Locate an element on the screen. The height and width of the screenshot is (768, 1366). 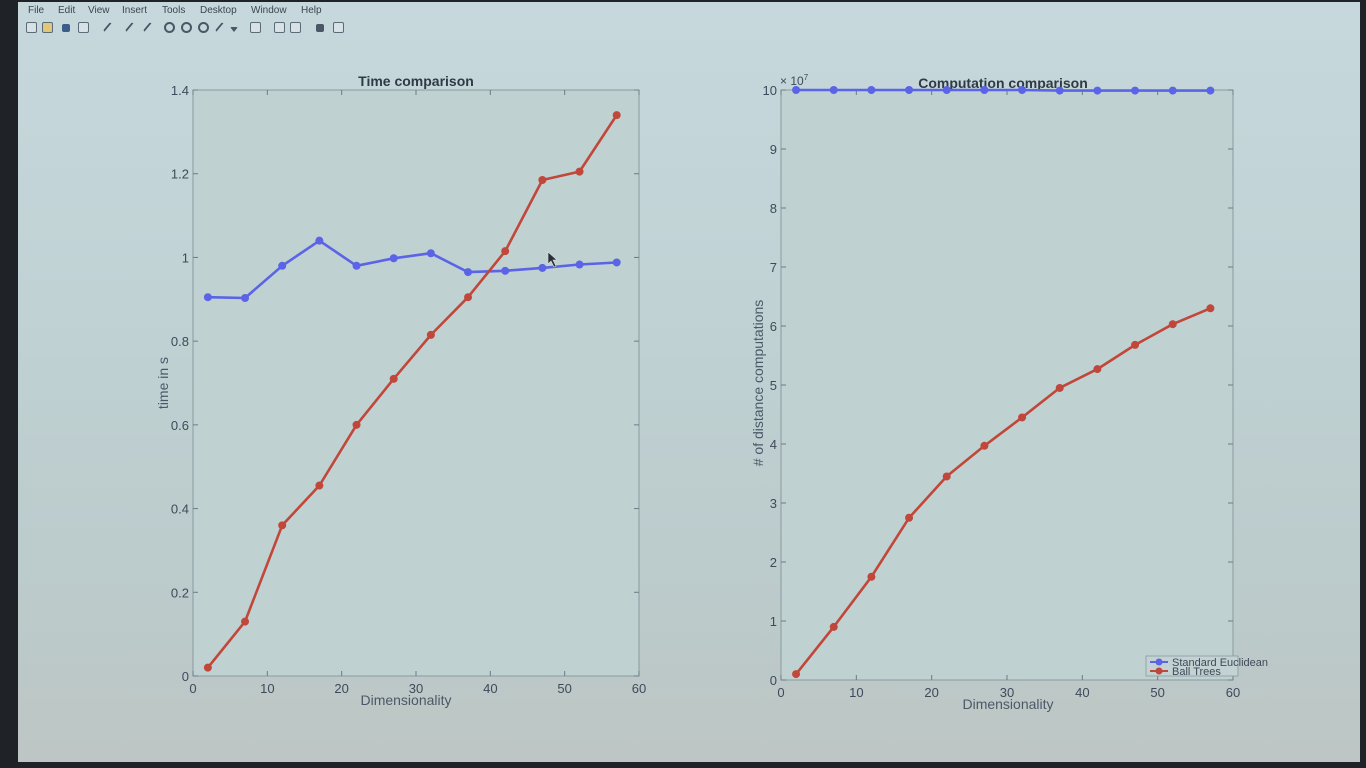
y-tick-label: 1.2 is located at coordinates (180, 174).